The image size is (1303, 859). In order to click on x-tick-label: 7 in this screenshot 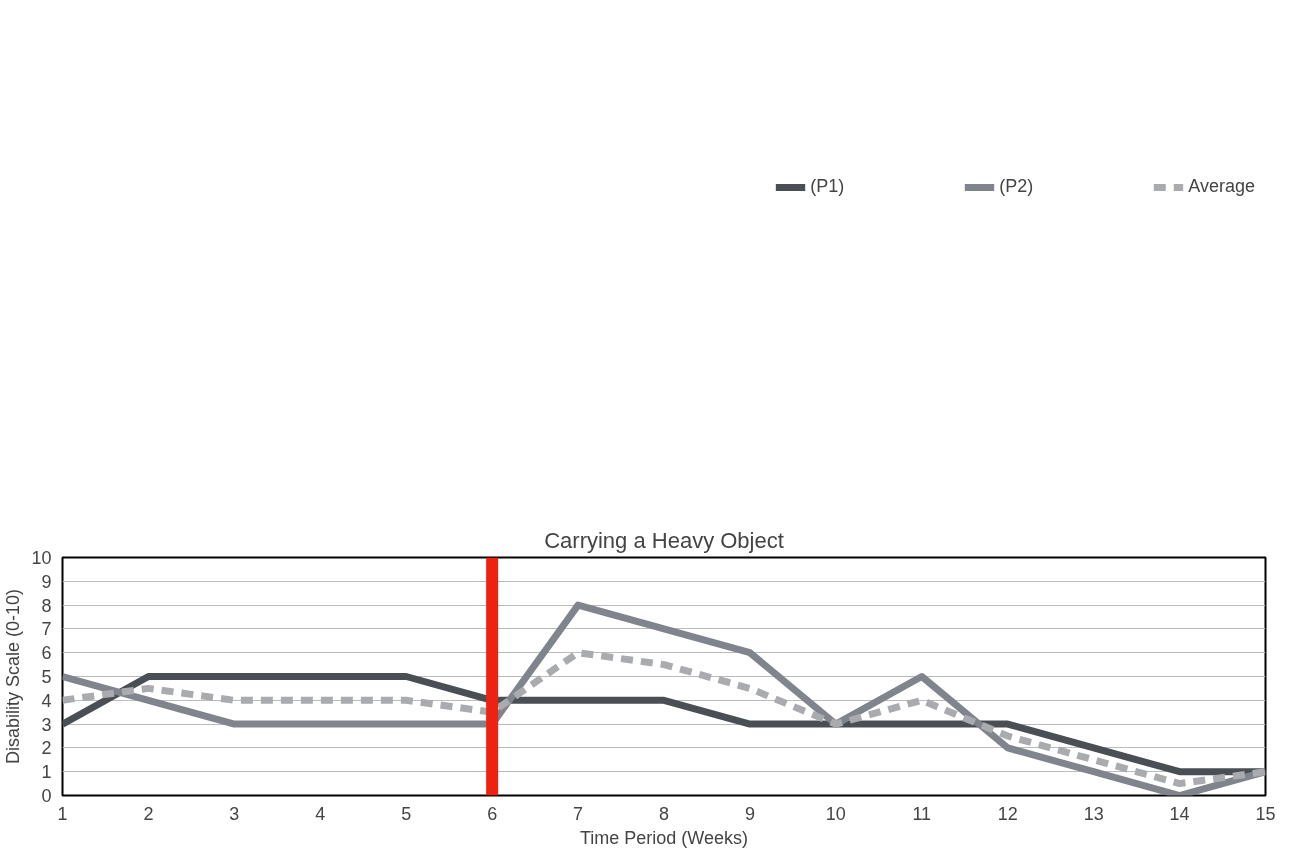, I will do `click(578, 813)`.